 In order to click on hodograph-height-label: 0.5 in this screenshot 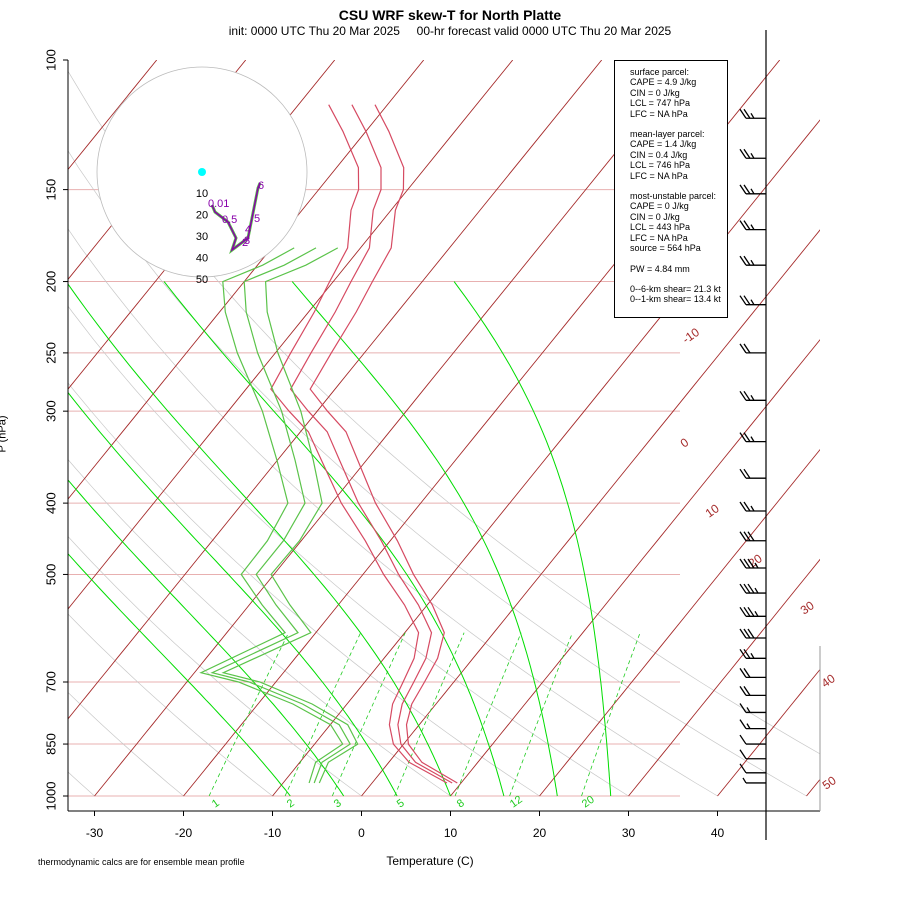, I will do `click(229, 220)`.